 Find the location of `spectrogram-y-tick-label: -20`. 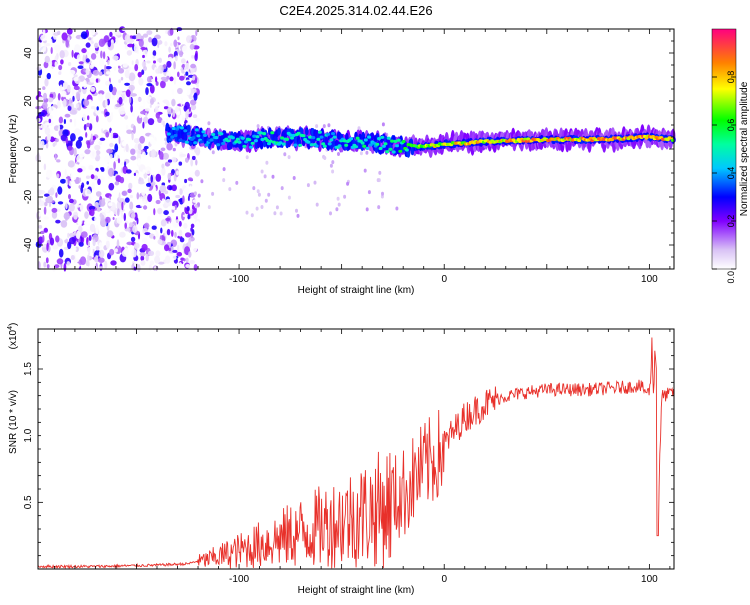

spectrogram-y-tick-label: -20 is located at coordinates (28, 196).